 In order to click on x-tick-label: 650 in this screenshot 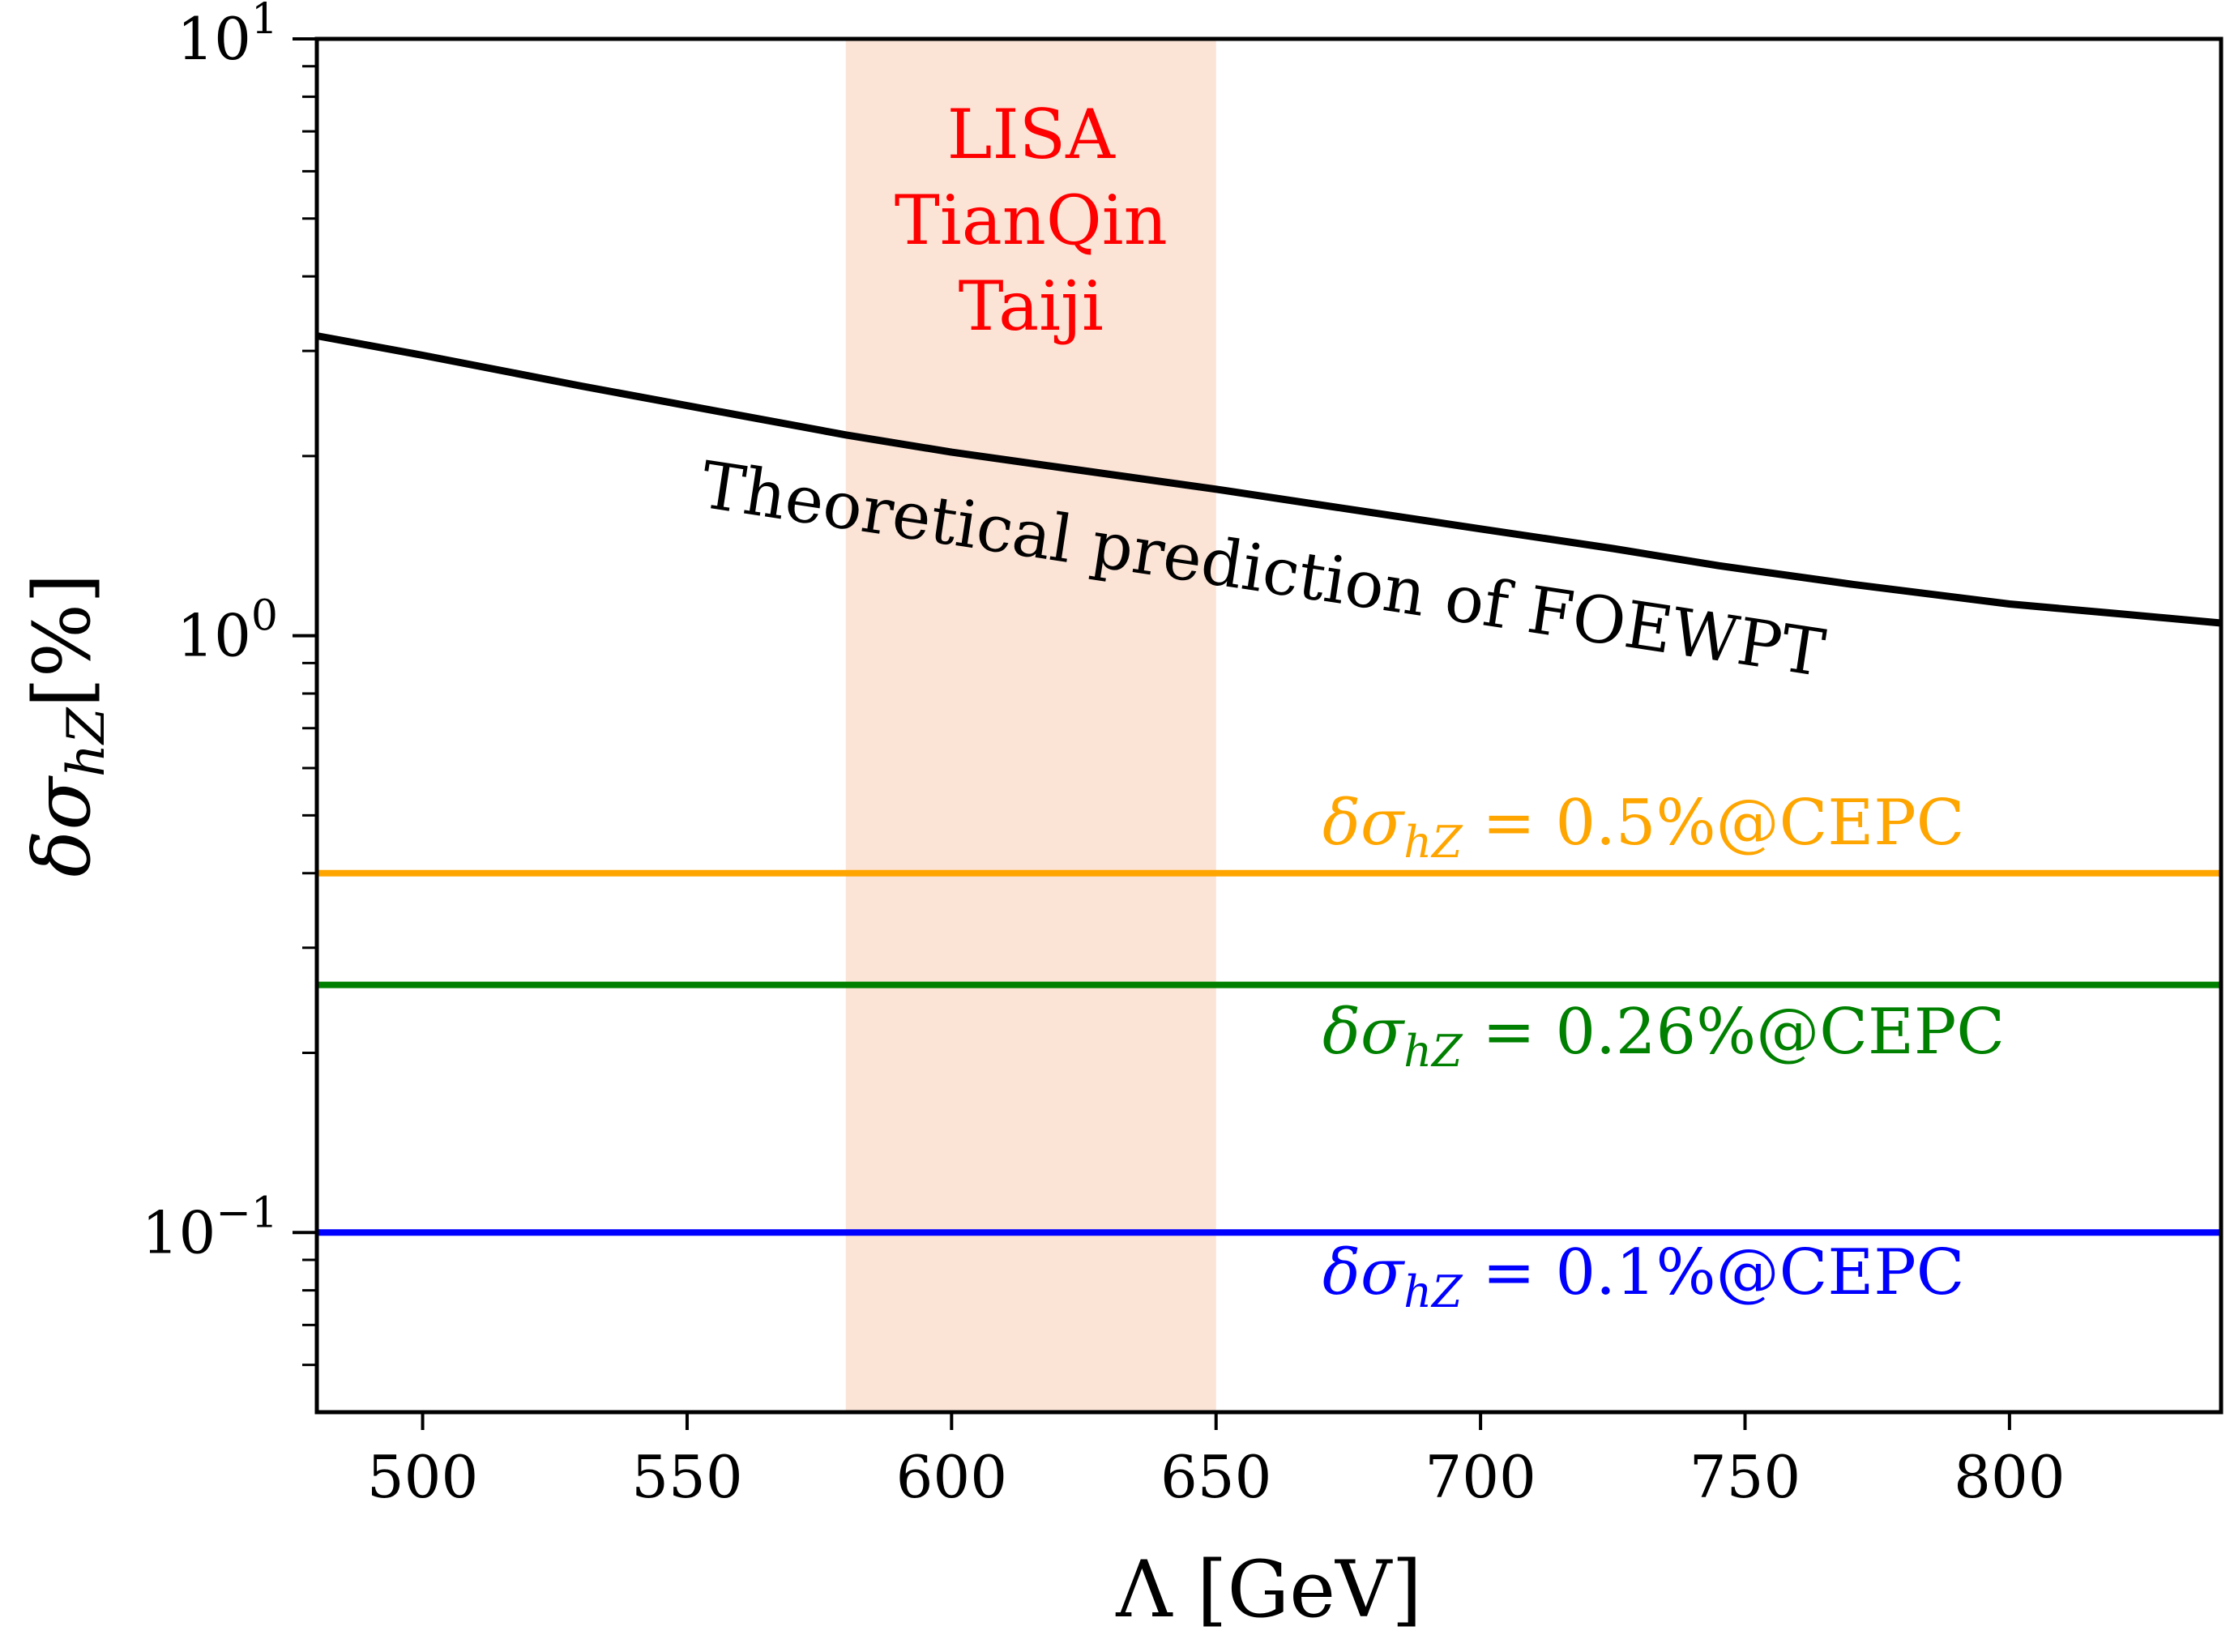, I will do `click(1216, 1477)`.